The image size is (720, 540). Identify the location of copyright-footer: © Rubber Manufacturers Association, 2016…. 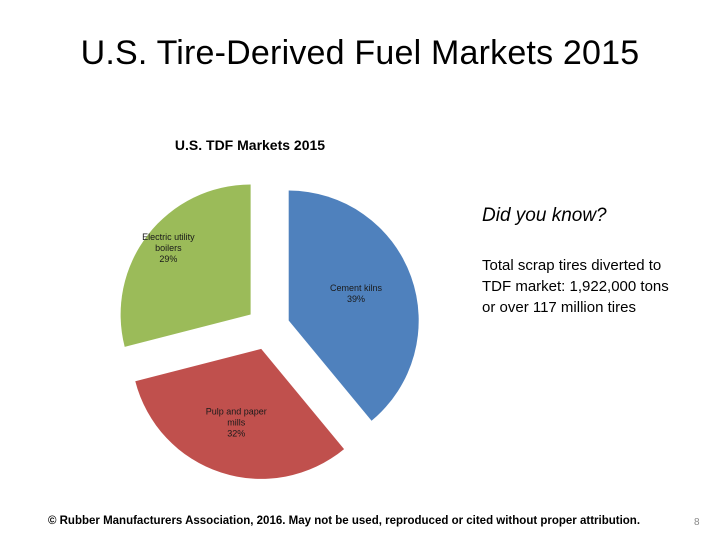
(344, 521).